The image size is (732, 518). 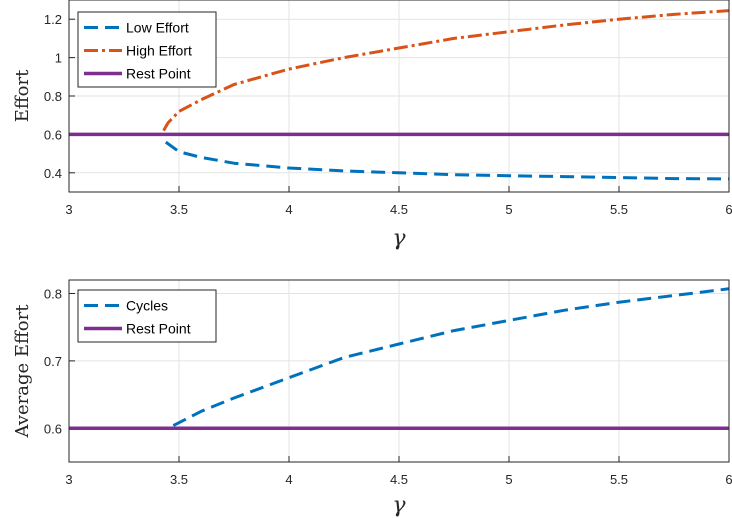 What do you see at coordinates (179, 209) in the screenshot?
I see `top-x-tick-label: 3.5` at bounding box center [179, 209].